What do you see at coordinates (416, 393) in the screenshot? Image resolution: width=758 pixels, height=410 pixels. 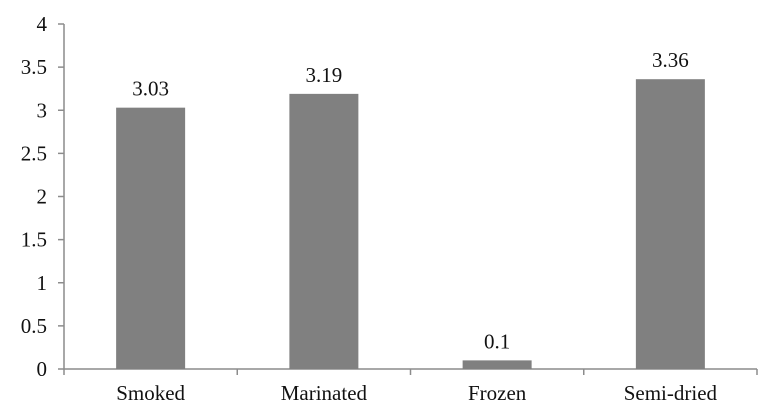 I see `x-axis-labels: Smoked Marinated Frozen Semi-dried` at bounding box center [416, 393].